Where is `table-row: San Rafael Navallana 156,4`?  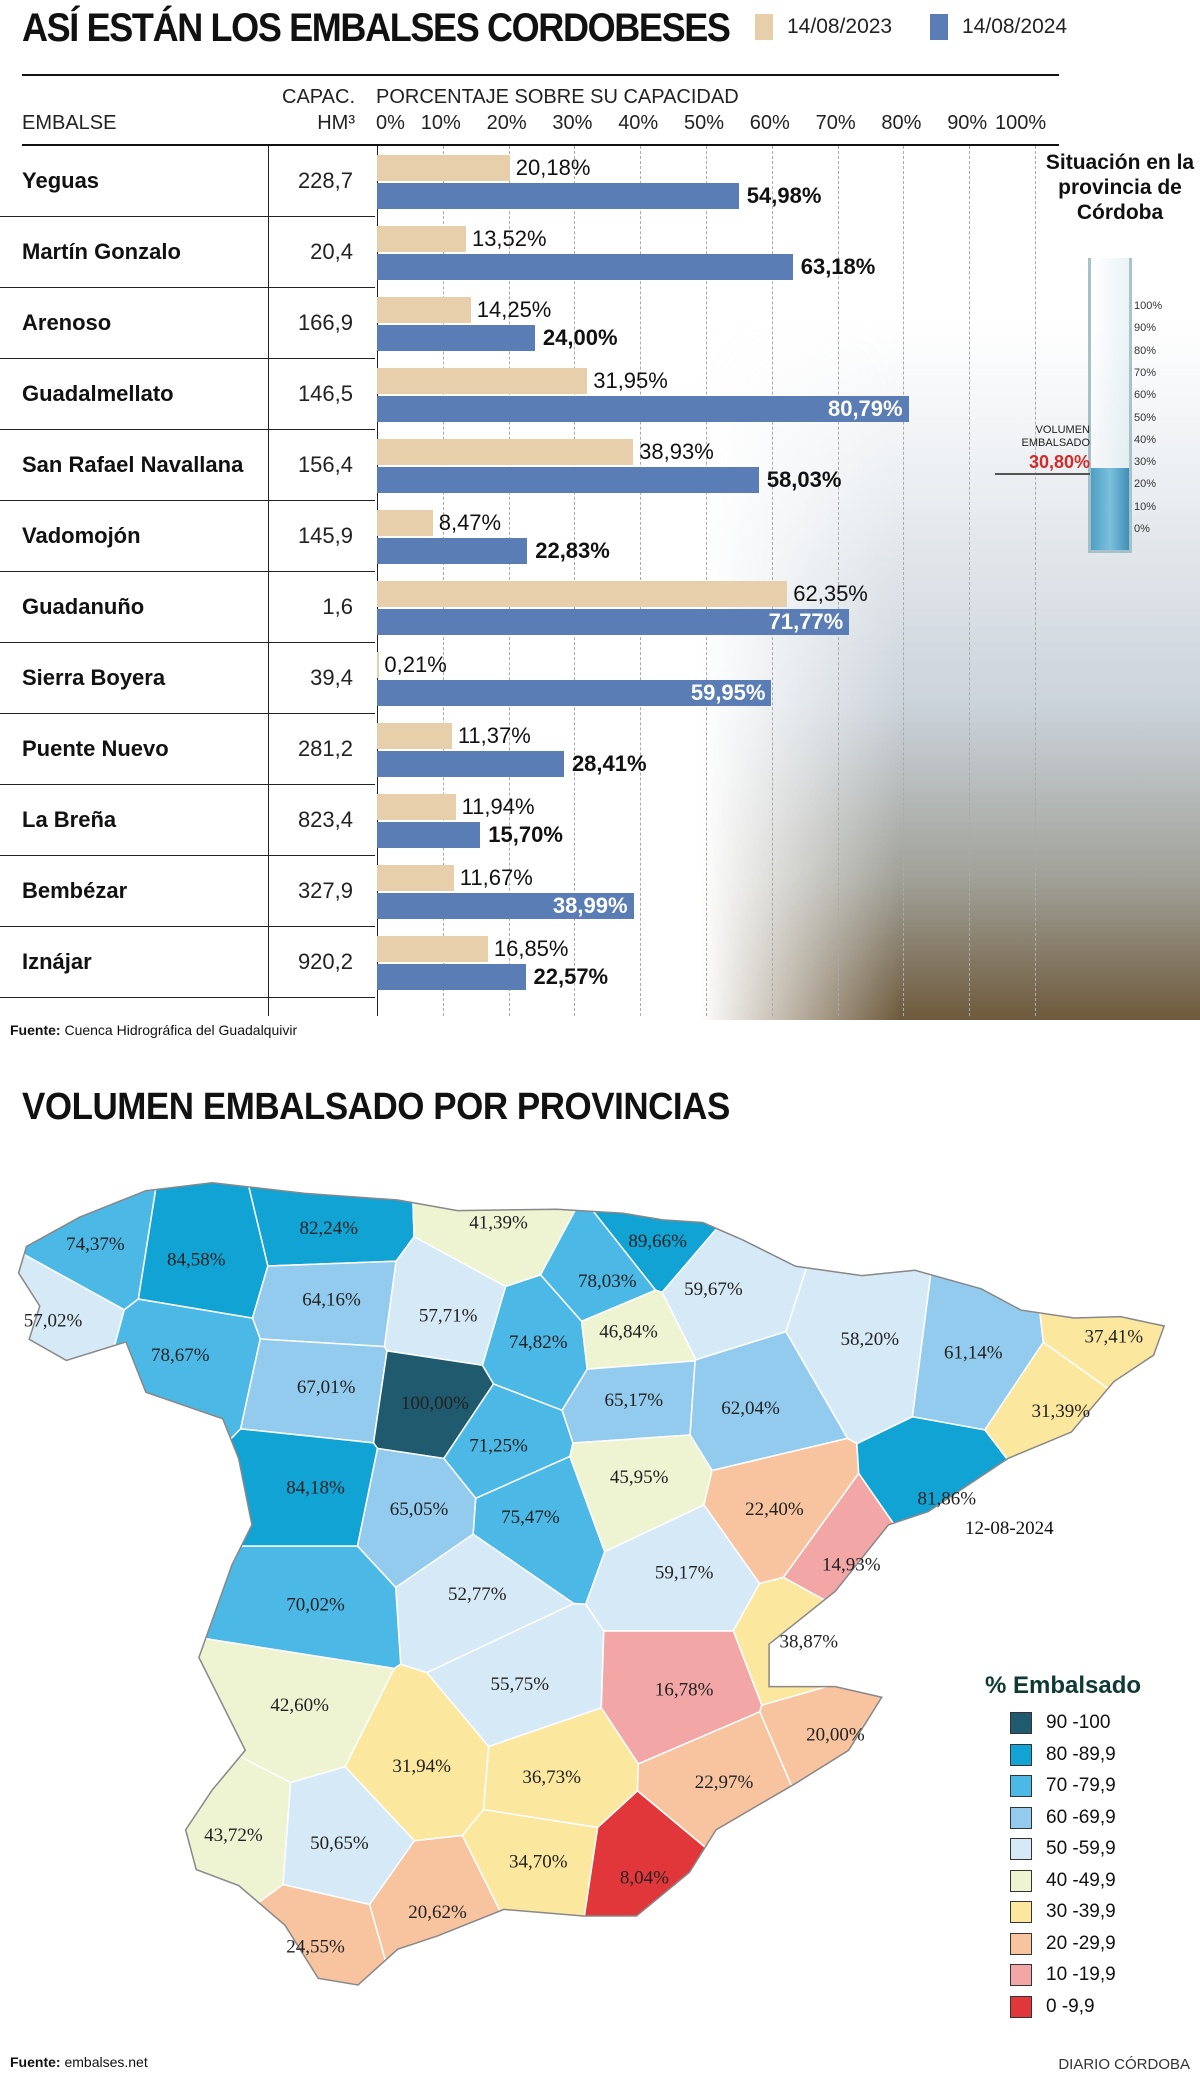 table-row: San Rafael Navallana 156,4 is located at coordinates (187, 465).